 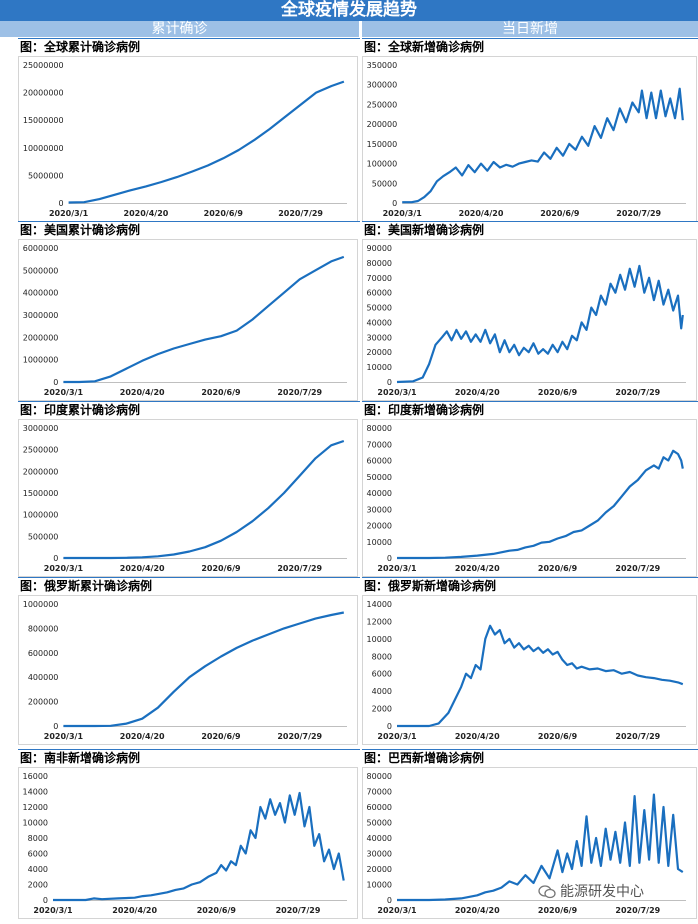 What do you see at coordinates (189, 410) in the screenshot?
I see `india-cumulative-title: 图：印度累计确诊病例` at bounding box center [189, 410].